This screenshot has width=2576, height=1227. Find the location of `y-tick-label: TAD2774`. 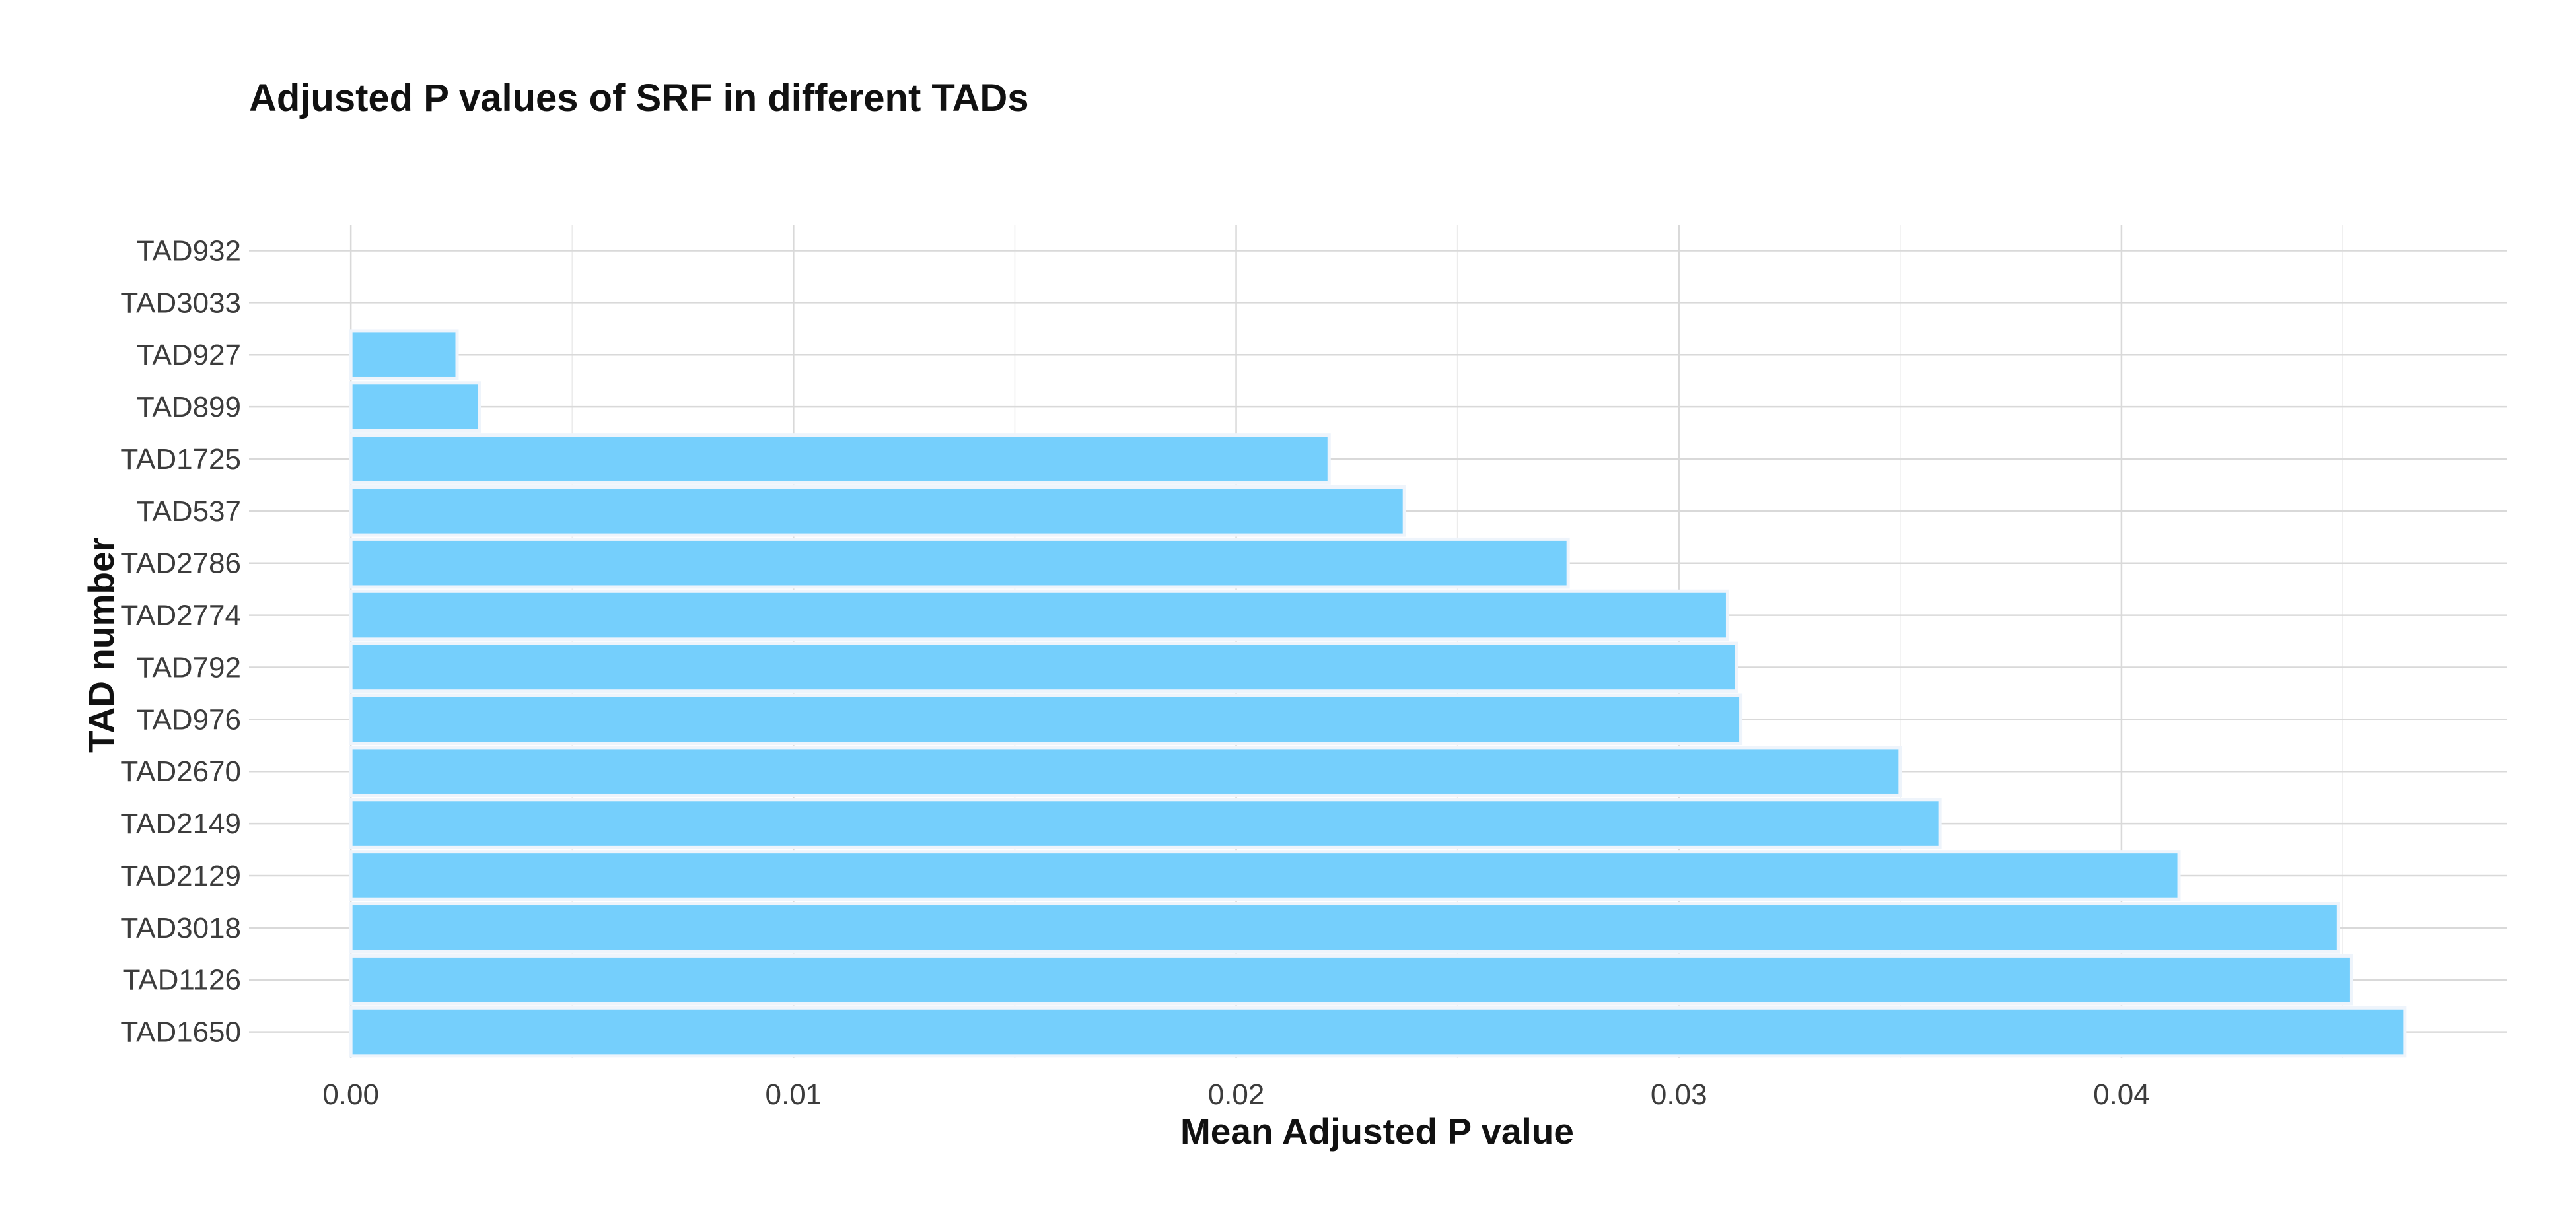

y-tick-label: TAD2774 is located at coordinates (180, 616).